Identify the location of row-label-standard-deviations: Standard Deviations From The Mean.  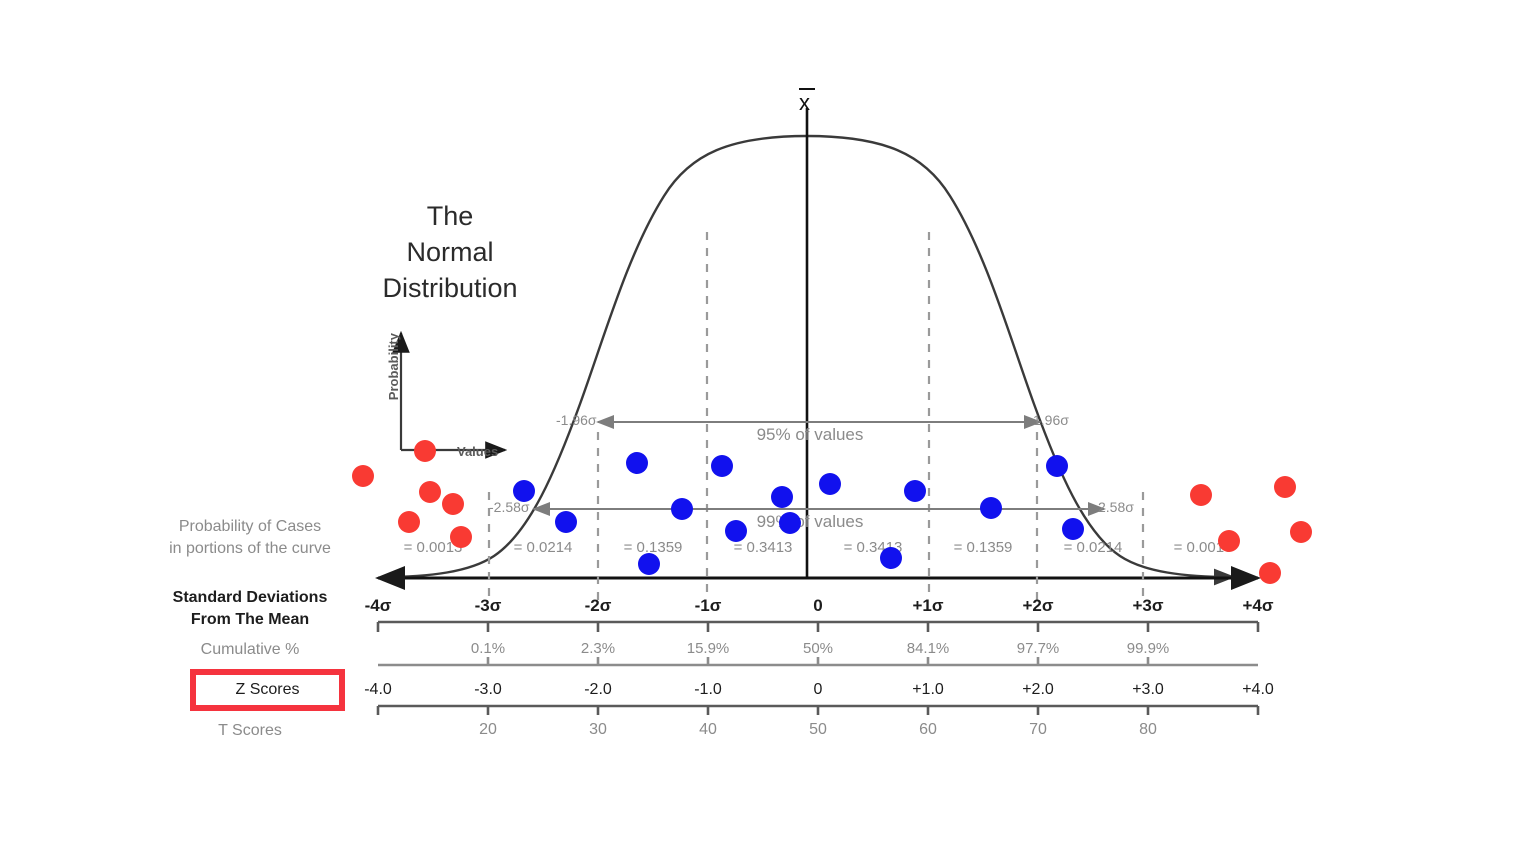
(250, 609).